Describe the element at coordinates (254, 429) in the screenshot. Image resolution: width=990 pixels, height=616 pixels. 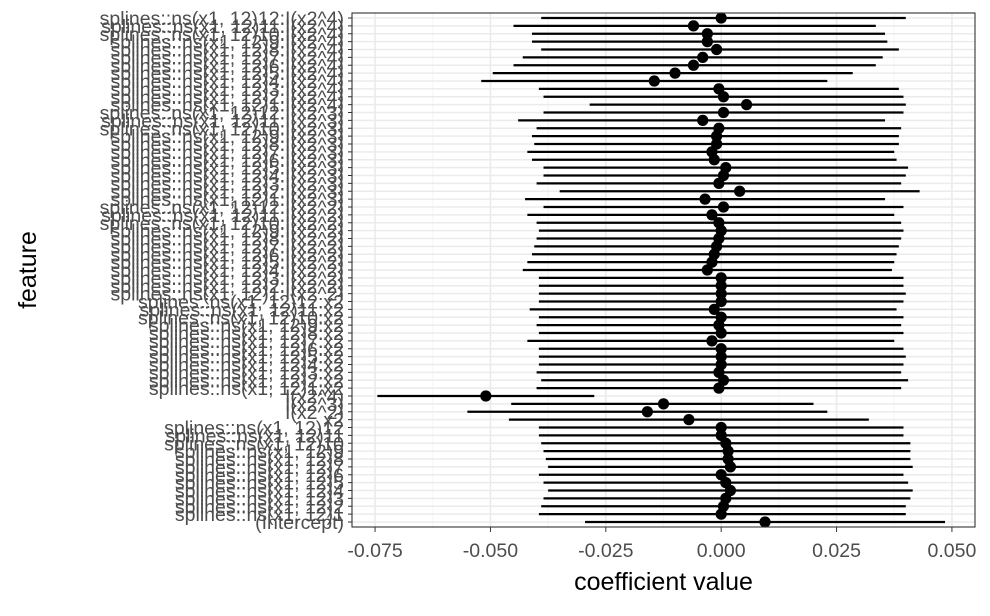
I see `y-tick-label: splines::ns(x1, 12)12` at that location.